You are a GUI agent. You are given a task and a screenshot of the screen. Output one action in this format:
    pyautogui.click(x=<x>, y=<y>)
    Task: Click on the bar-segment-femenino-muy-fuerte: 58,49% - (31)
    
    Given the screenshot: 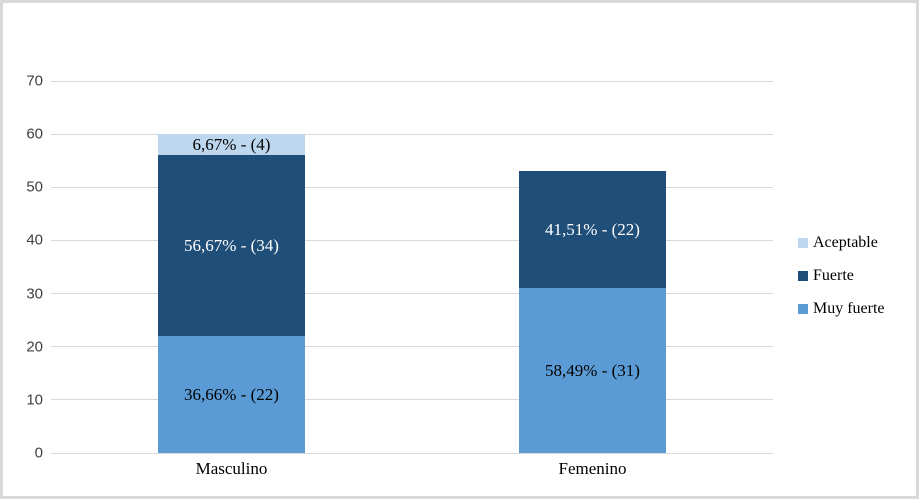 What is the action you would take?
    pyautogui.click(x=592, y=370)
    